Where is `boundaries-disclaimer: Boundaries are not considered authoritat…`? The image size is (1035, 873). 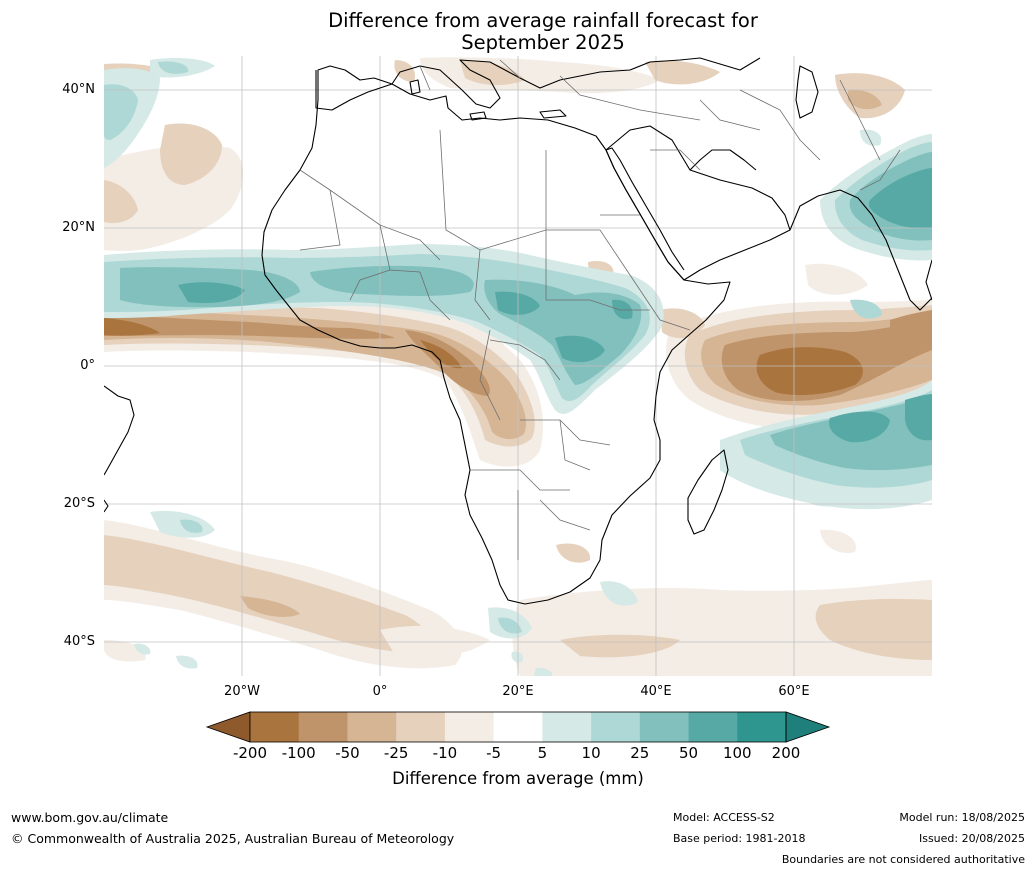
boundaries-disclaimer: Boundaries are not considered authoritat… is located at coordinates (903, 859).